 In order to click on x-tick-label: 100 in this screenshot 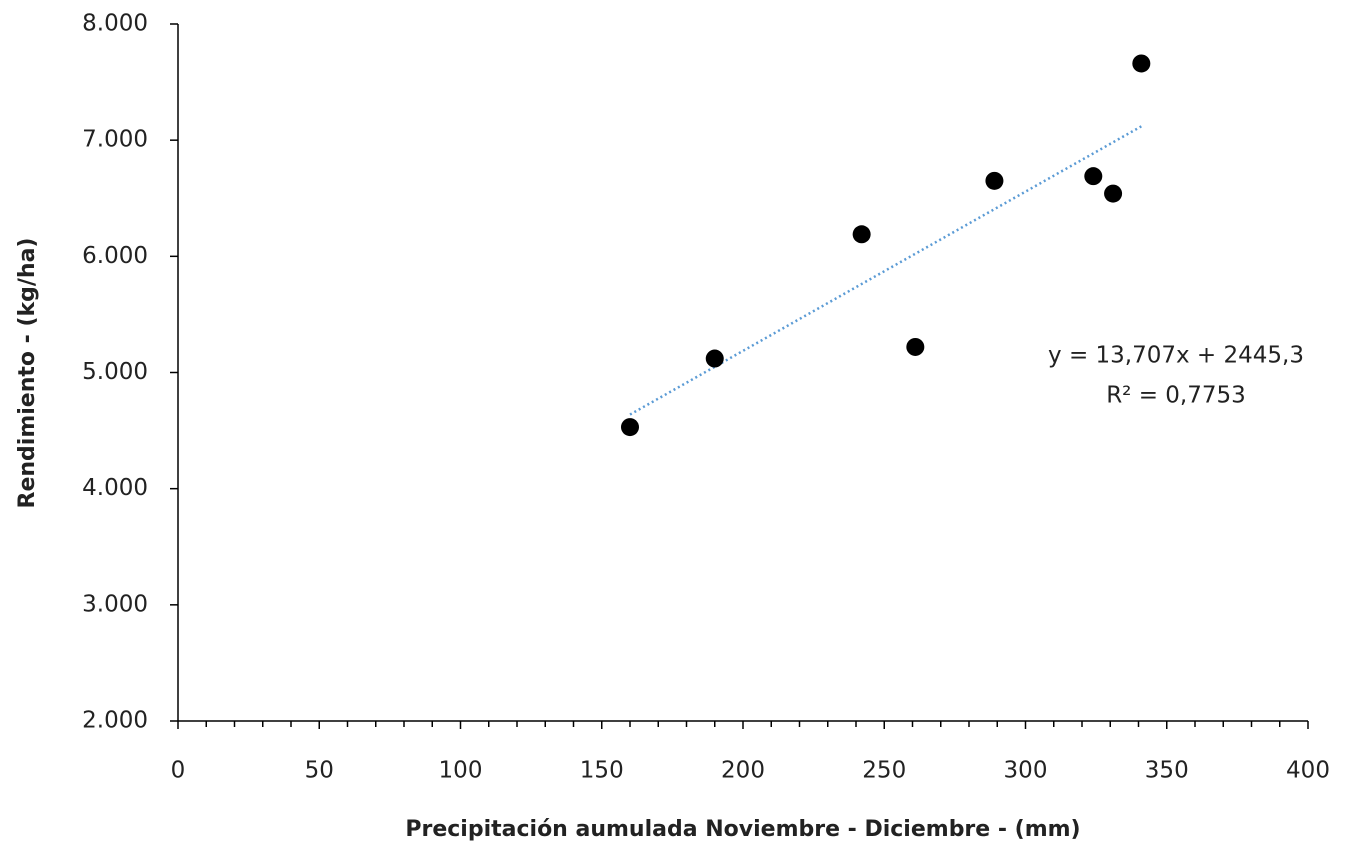, I will do `click(461, 771)`.